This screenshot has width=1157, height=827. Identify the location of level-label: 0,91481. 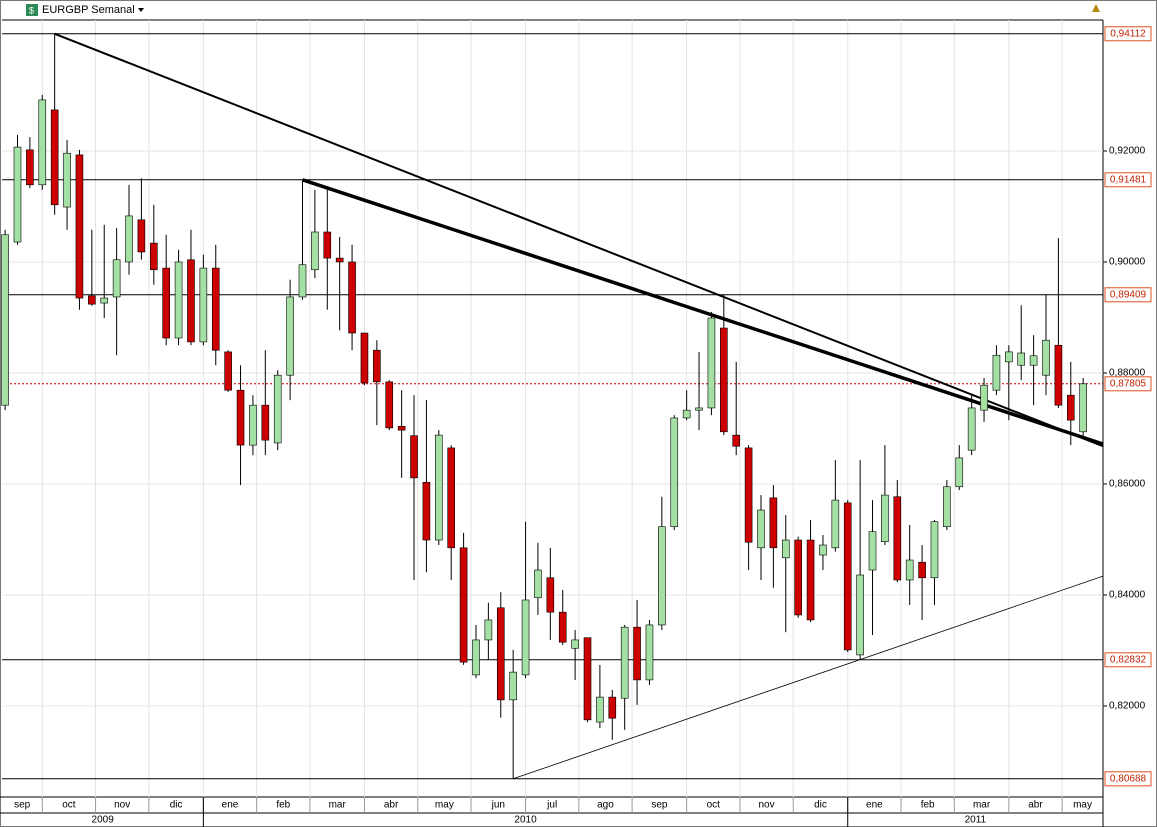
(1128, 179).